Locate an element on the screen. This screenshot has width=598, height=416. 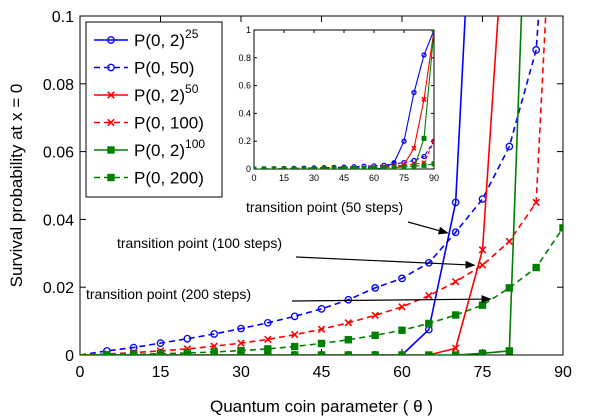
legend-box is located at coordinates (154, 109).